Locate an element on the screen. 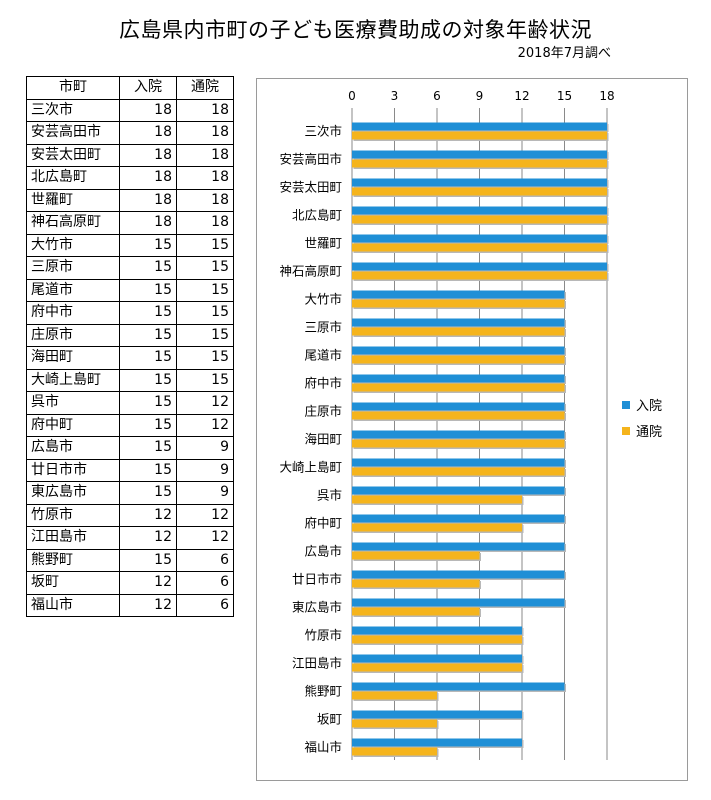  table-row: 世羅町 18 18 is located at coordinates (130, 200).